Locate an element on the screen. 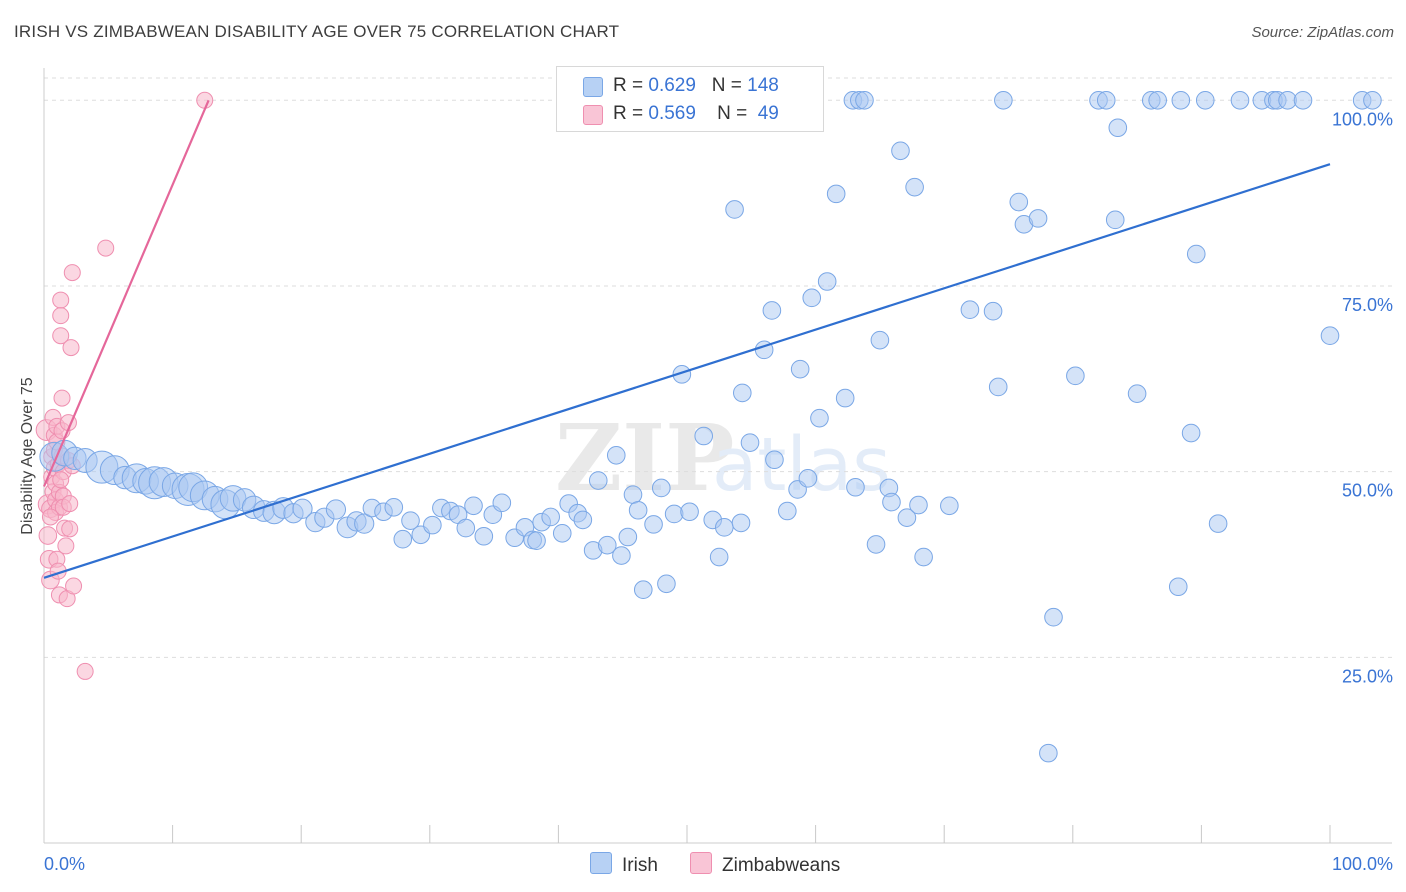 The height and width of the screenshot is (892, 1406). y-tick-label: 75.0% is located at coordinates (1367, 305).